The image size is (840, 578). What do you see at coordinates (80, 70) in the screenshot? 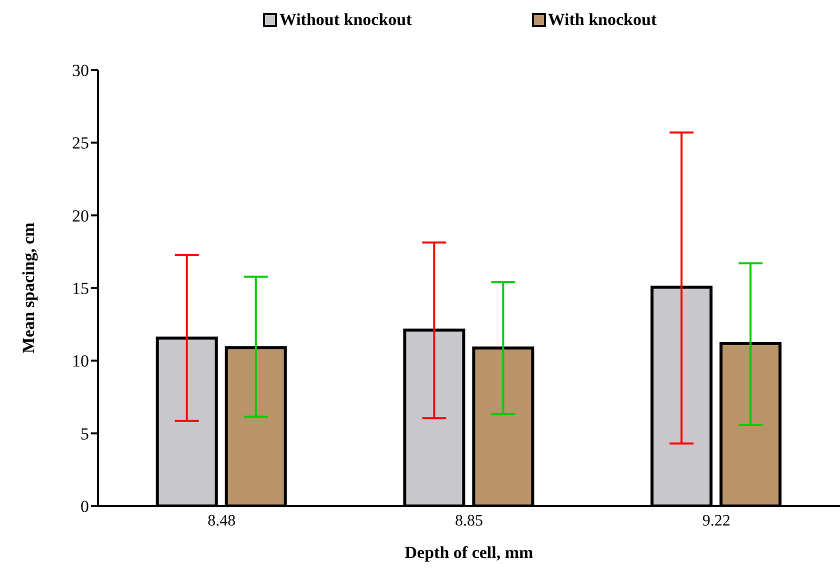
I see `y-tick-label: 30` at bounding box center [80, 70].